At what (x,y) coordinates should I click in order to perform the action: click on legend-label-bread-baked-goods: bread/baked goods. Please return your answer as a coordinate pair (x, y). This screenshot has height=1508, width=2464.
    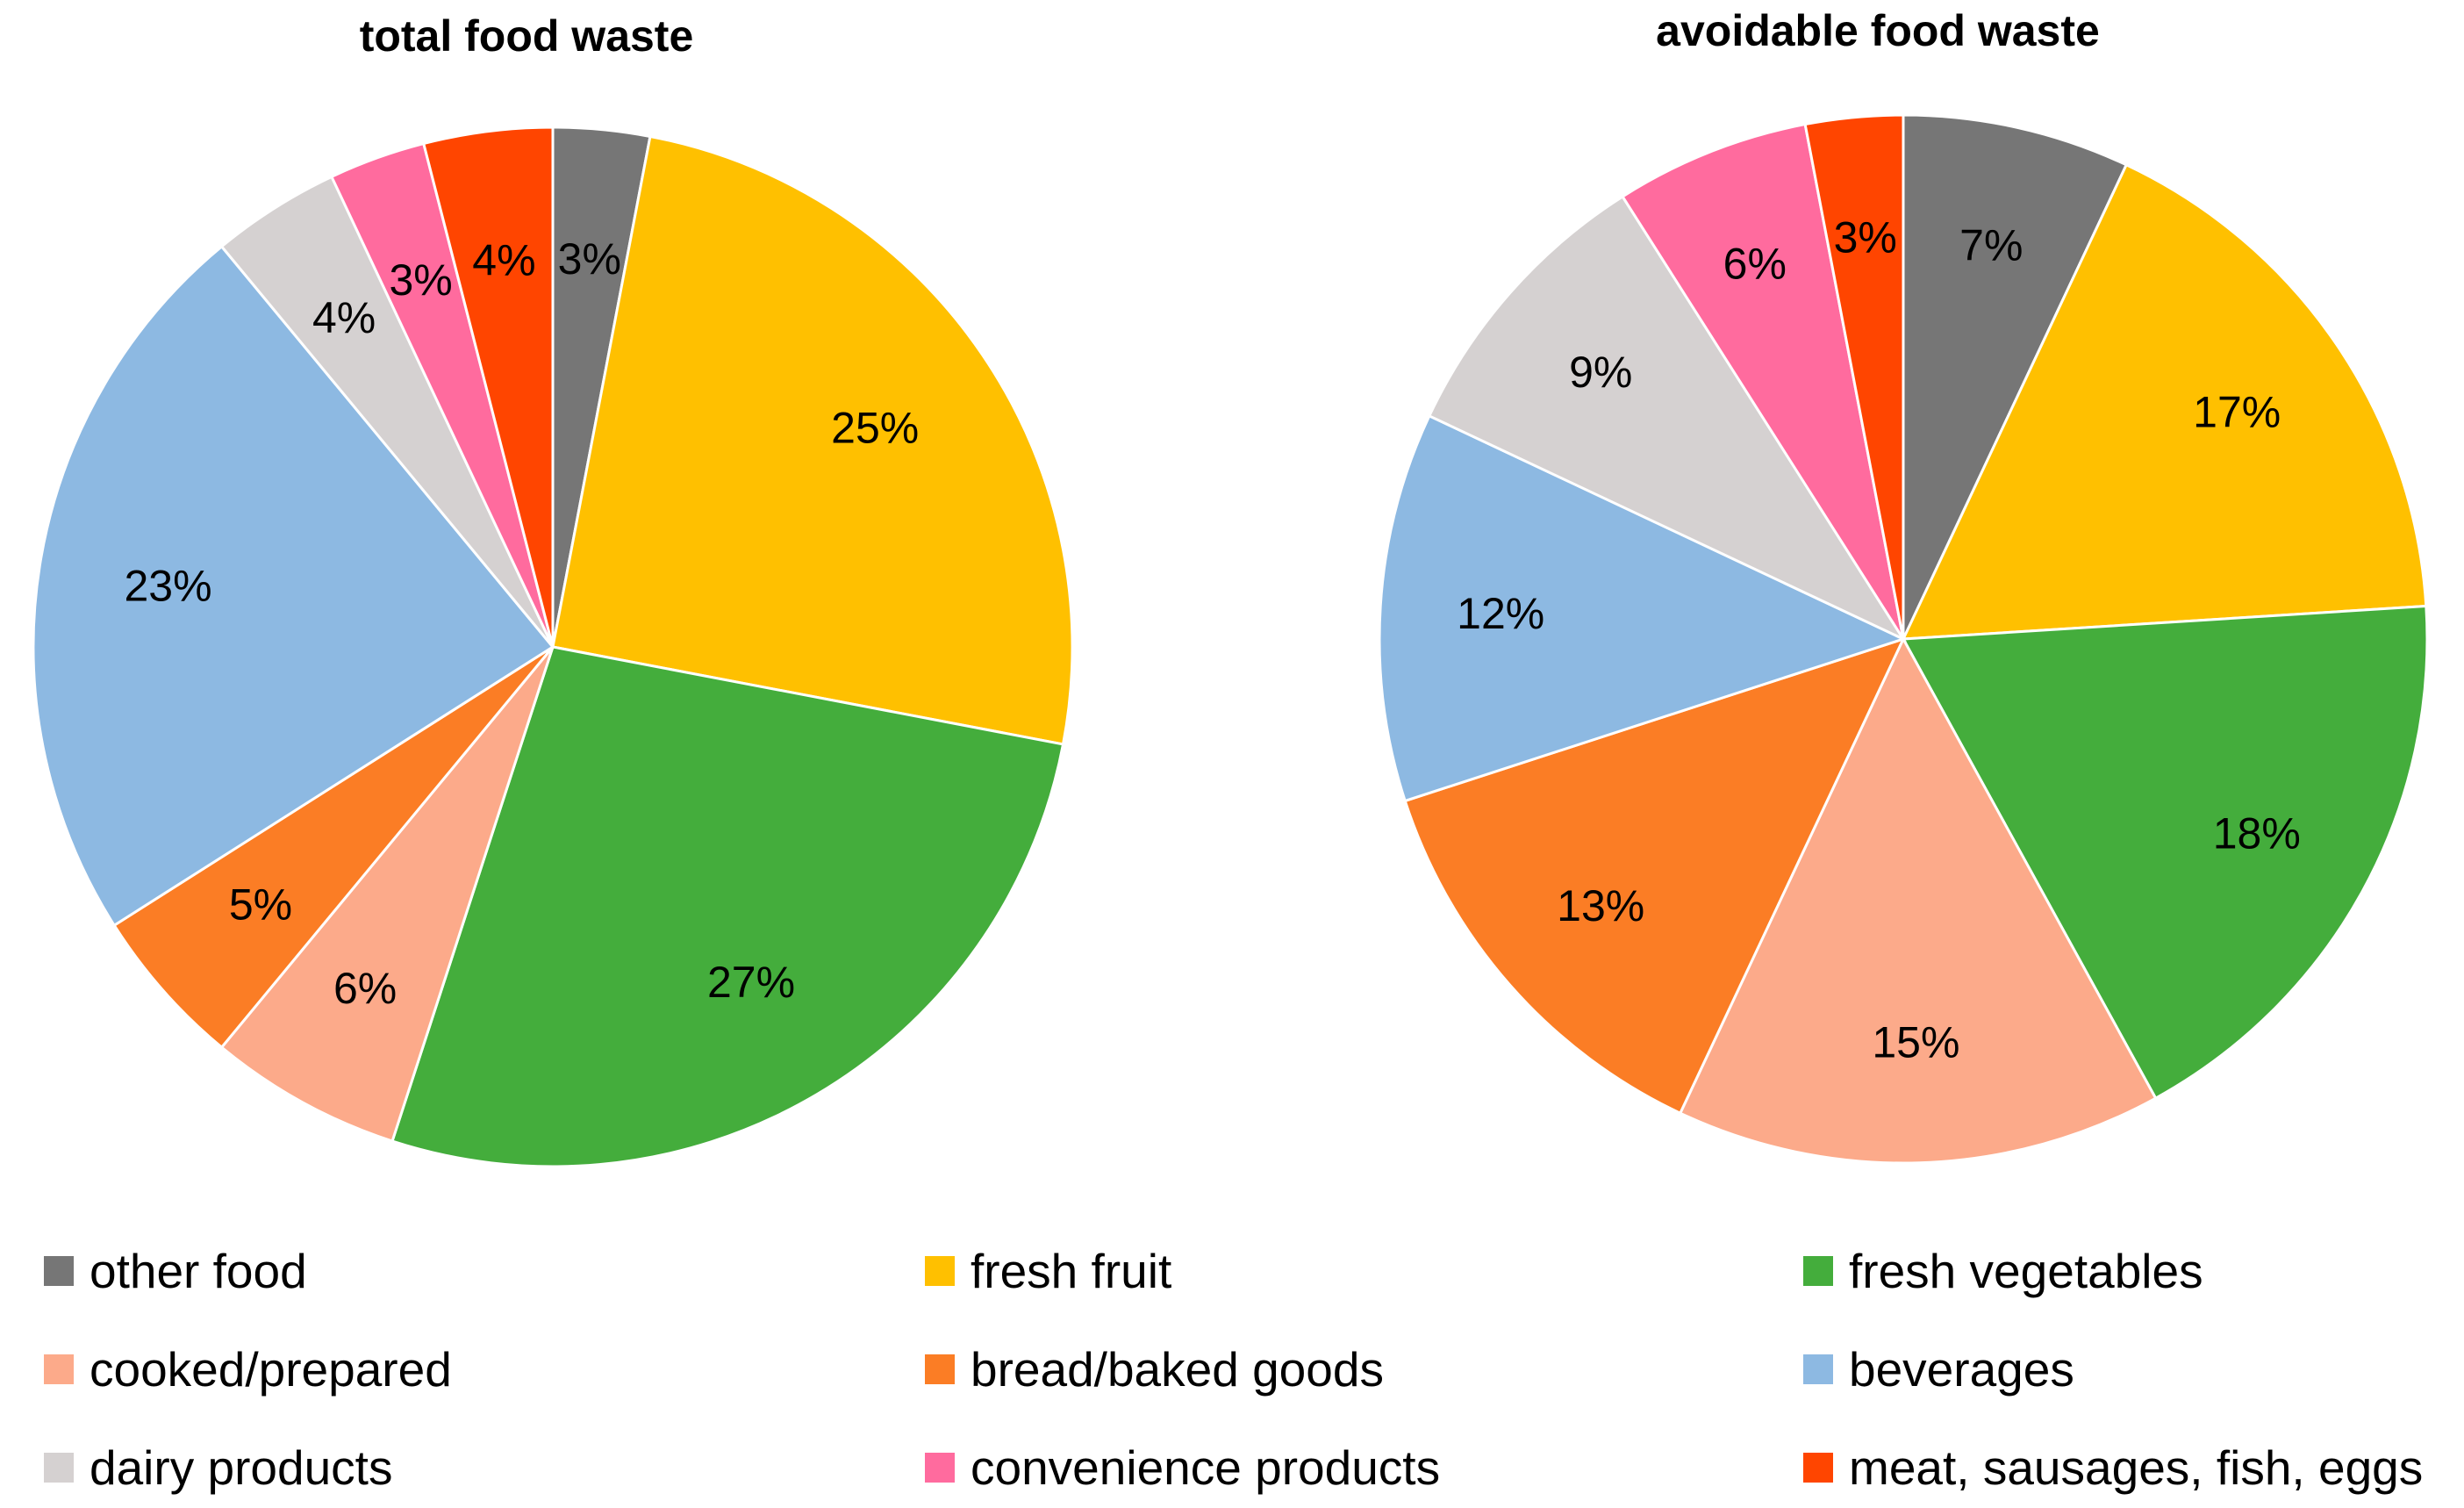
    Looking at the image, I should click on (1177, 1369).